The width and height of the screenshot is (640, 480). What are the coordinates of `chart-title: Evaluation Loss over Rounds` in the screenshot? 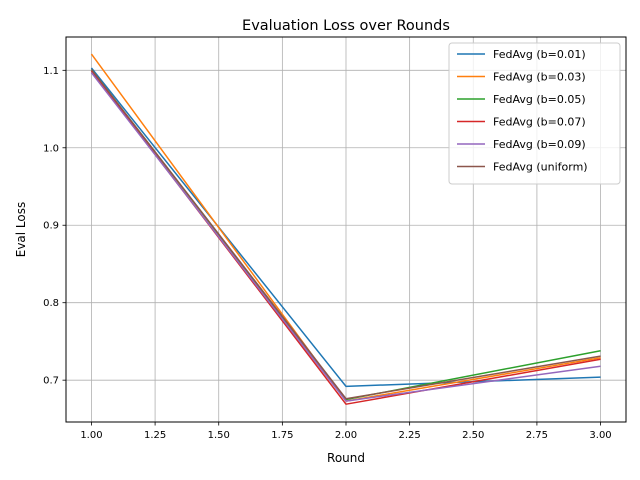 It's located at (346, 26).